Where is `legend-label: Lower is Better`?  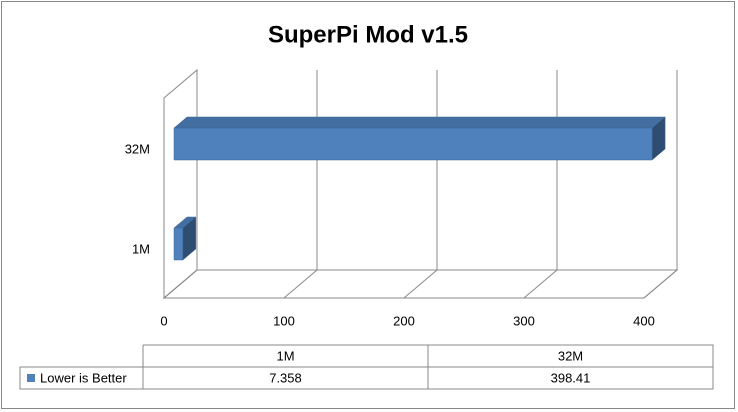 legend-label: Lower is Better is located at coordinates (83, 377).